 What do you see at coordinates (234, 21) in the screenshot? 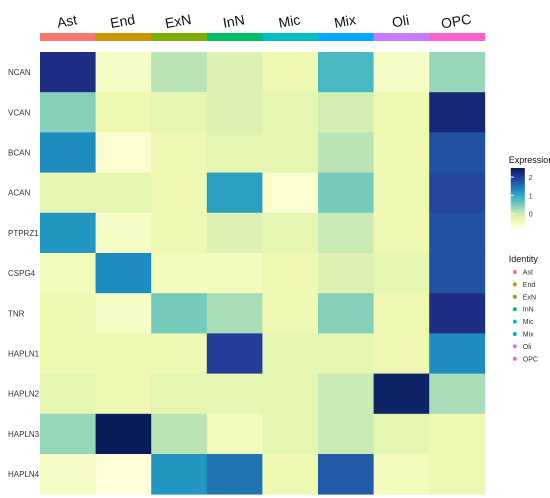
I see `column-label: InN` at bounding box center [234, 21].